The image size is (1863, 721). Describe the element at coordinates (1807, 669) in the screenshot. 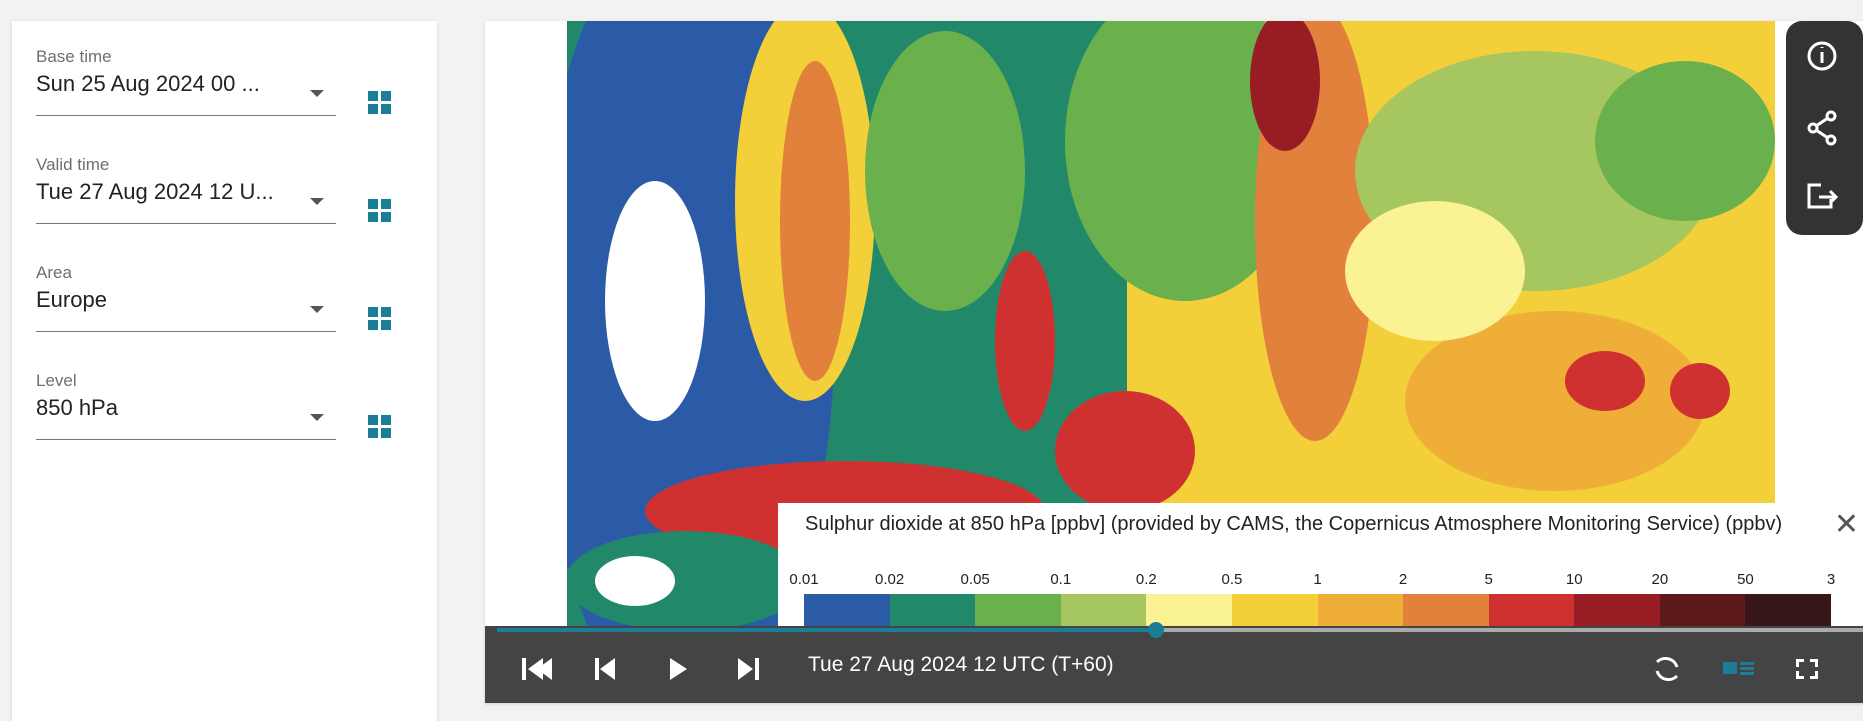

I see `fullscreen-button` at that location.